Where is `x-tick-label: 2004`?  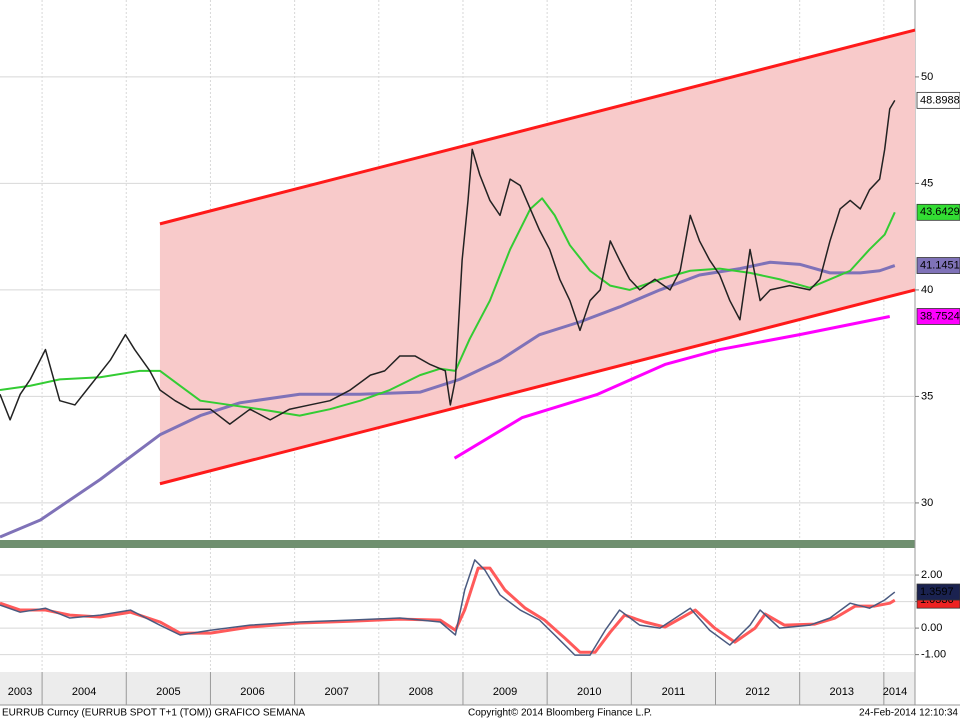 x-tick-label: 2004 is located at coordinates (84, 692).